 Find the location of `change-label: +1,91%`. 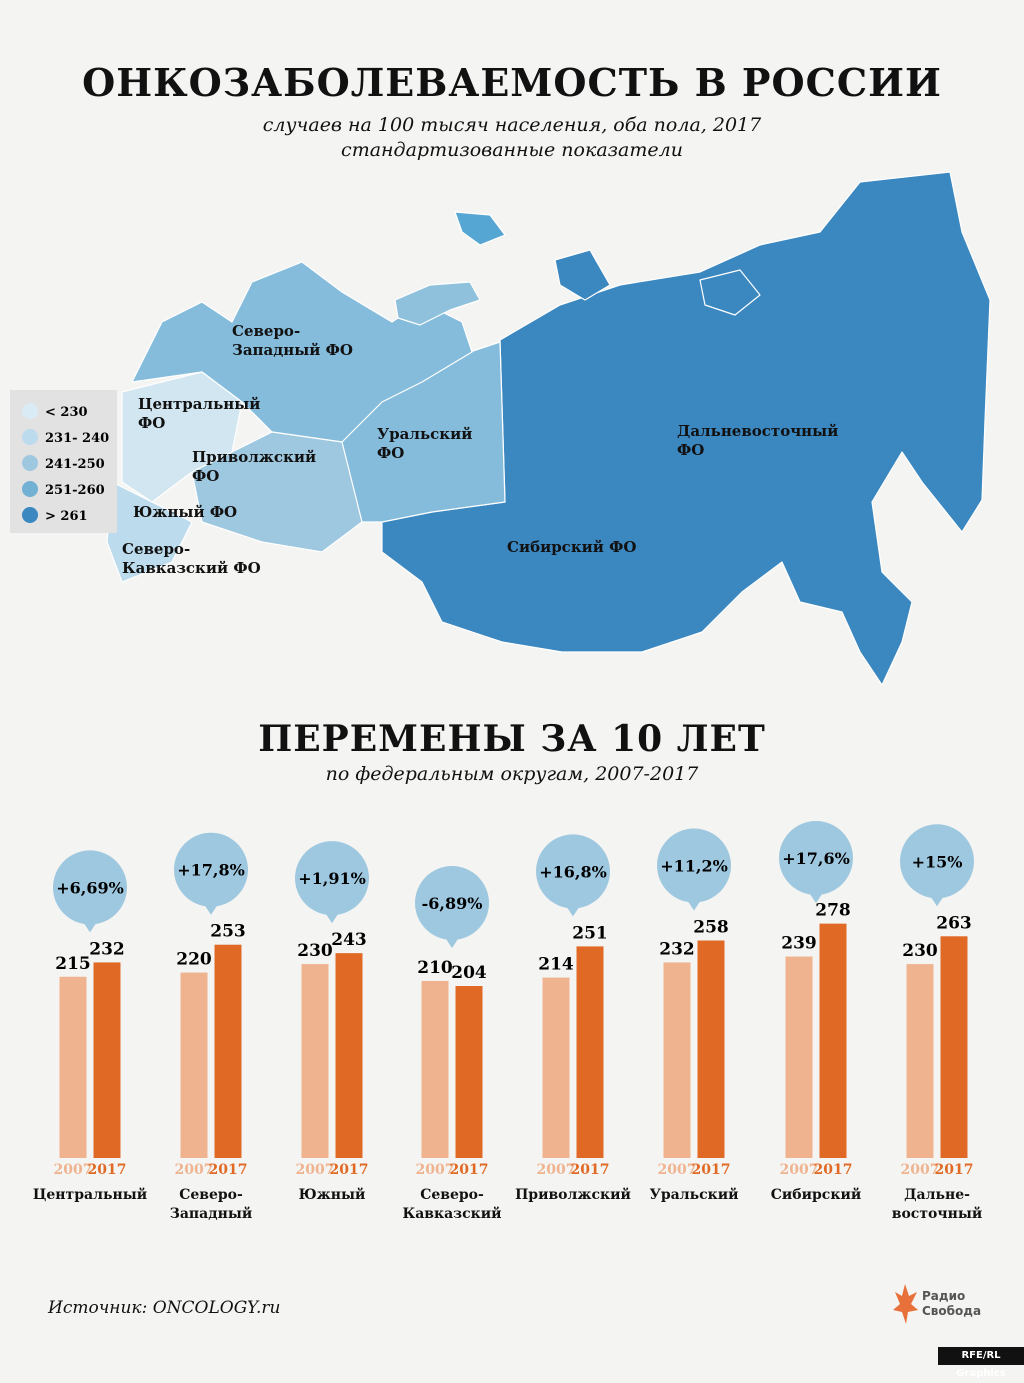

change-label: +1,91% is located at coordinates (332, 878).